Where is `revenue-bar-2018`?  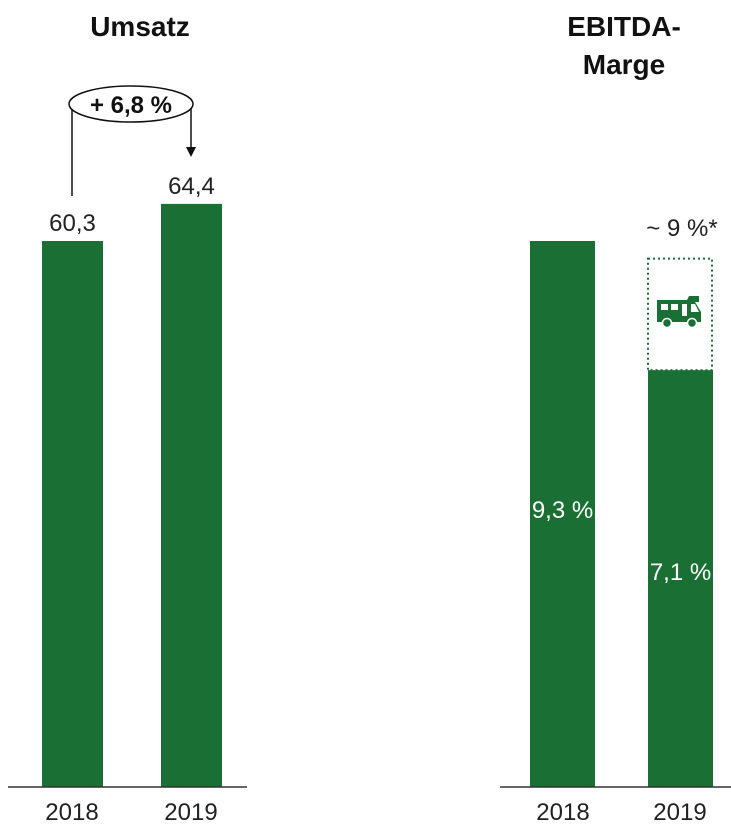 revenue-bar-2018 is located at coordinates (72, 514).